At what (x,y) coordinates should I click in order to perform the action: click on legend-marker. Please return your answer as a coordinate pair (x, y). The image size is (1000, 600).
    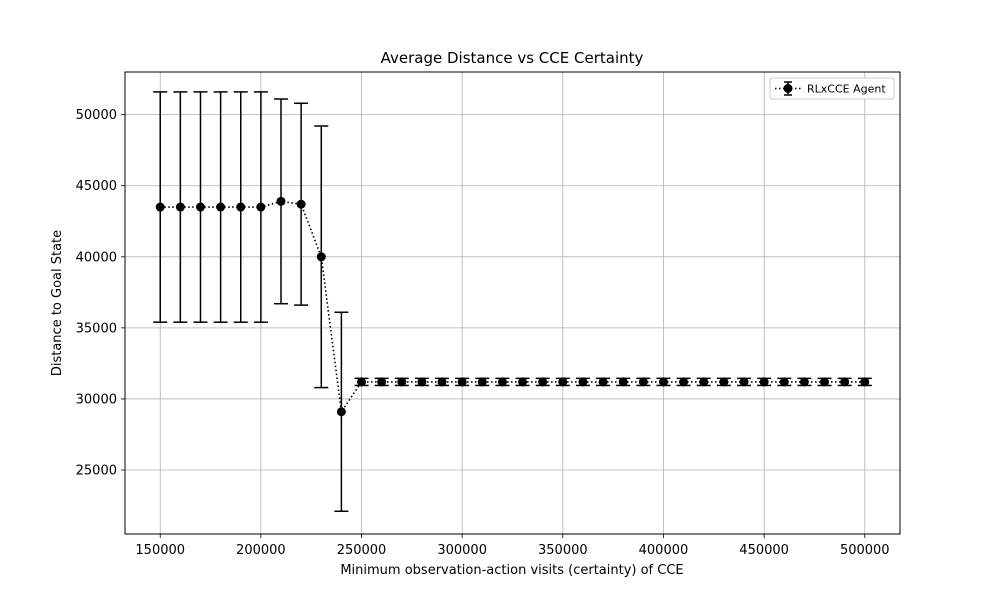
    Looking at the image, I should click on (788, 88).